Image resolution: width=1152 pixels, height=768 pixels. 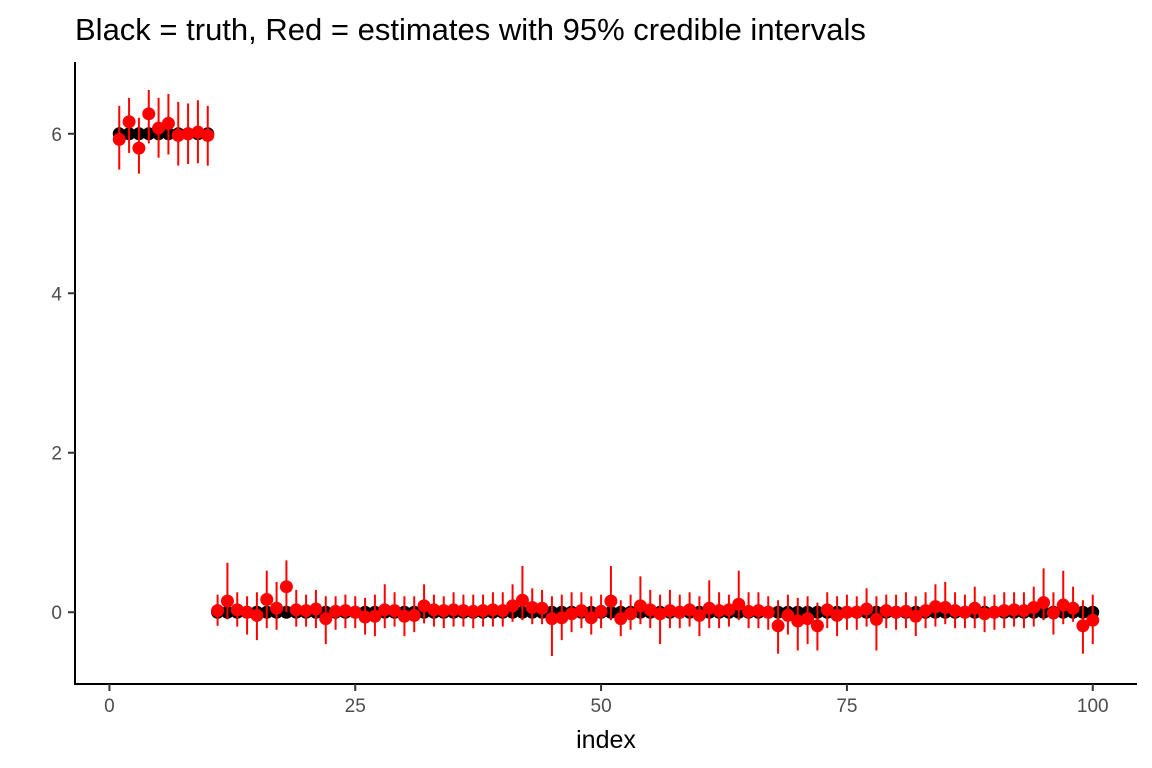 What do you see at coordinates (56, 294) in the screenshot?
I see `y-tick-label: 4` at bounding box center [56, 294].